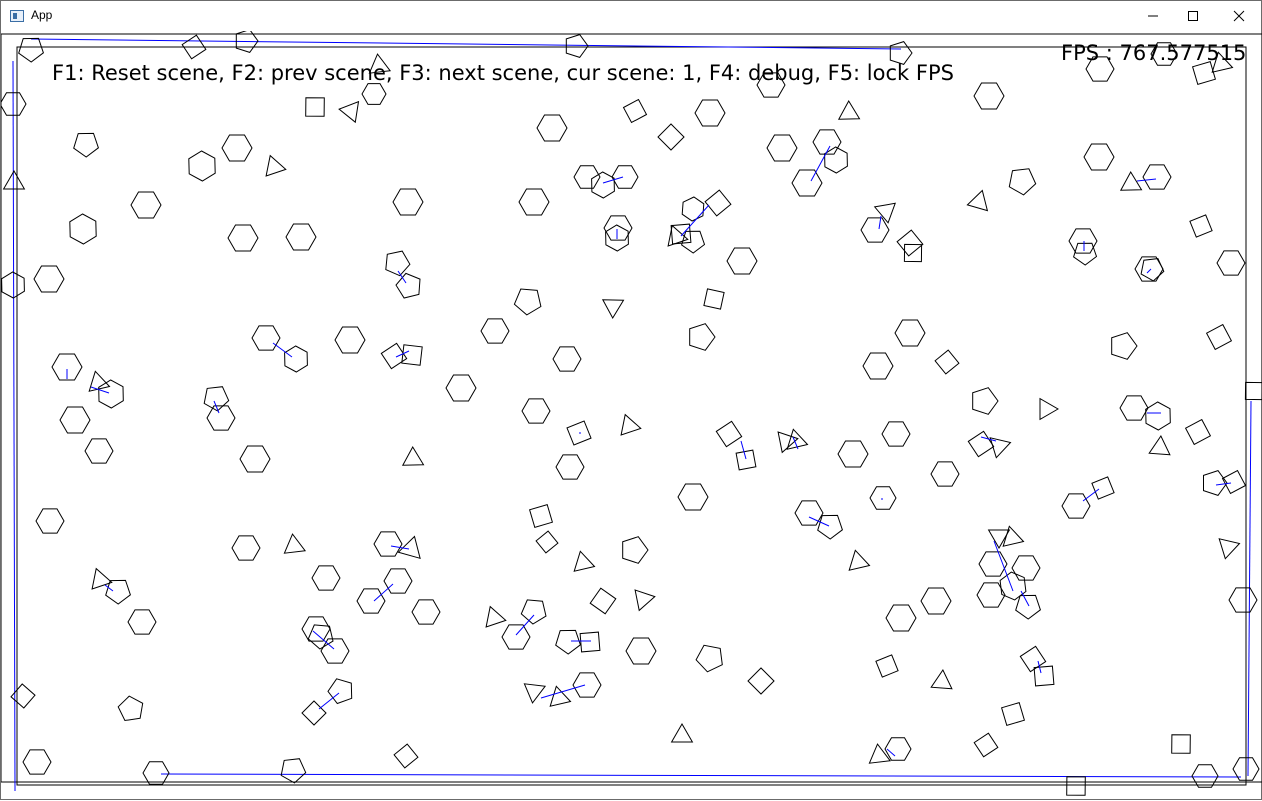  Describe the element at coordinates (631, 16) in the screenshot. I see `title-bar: App` at that location.